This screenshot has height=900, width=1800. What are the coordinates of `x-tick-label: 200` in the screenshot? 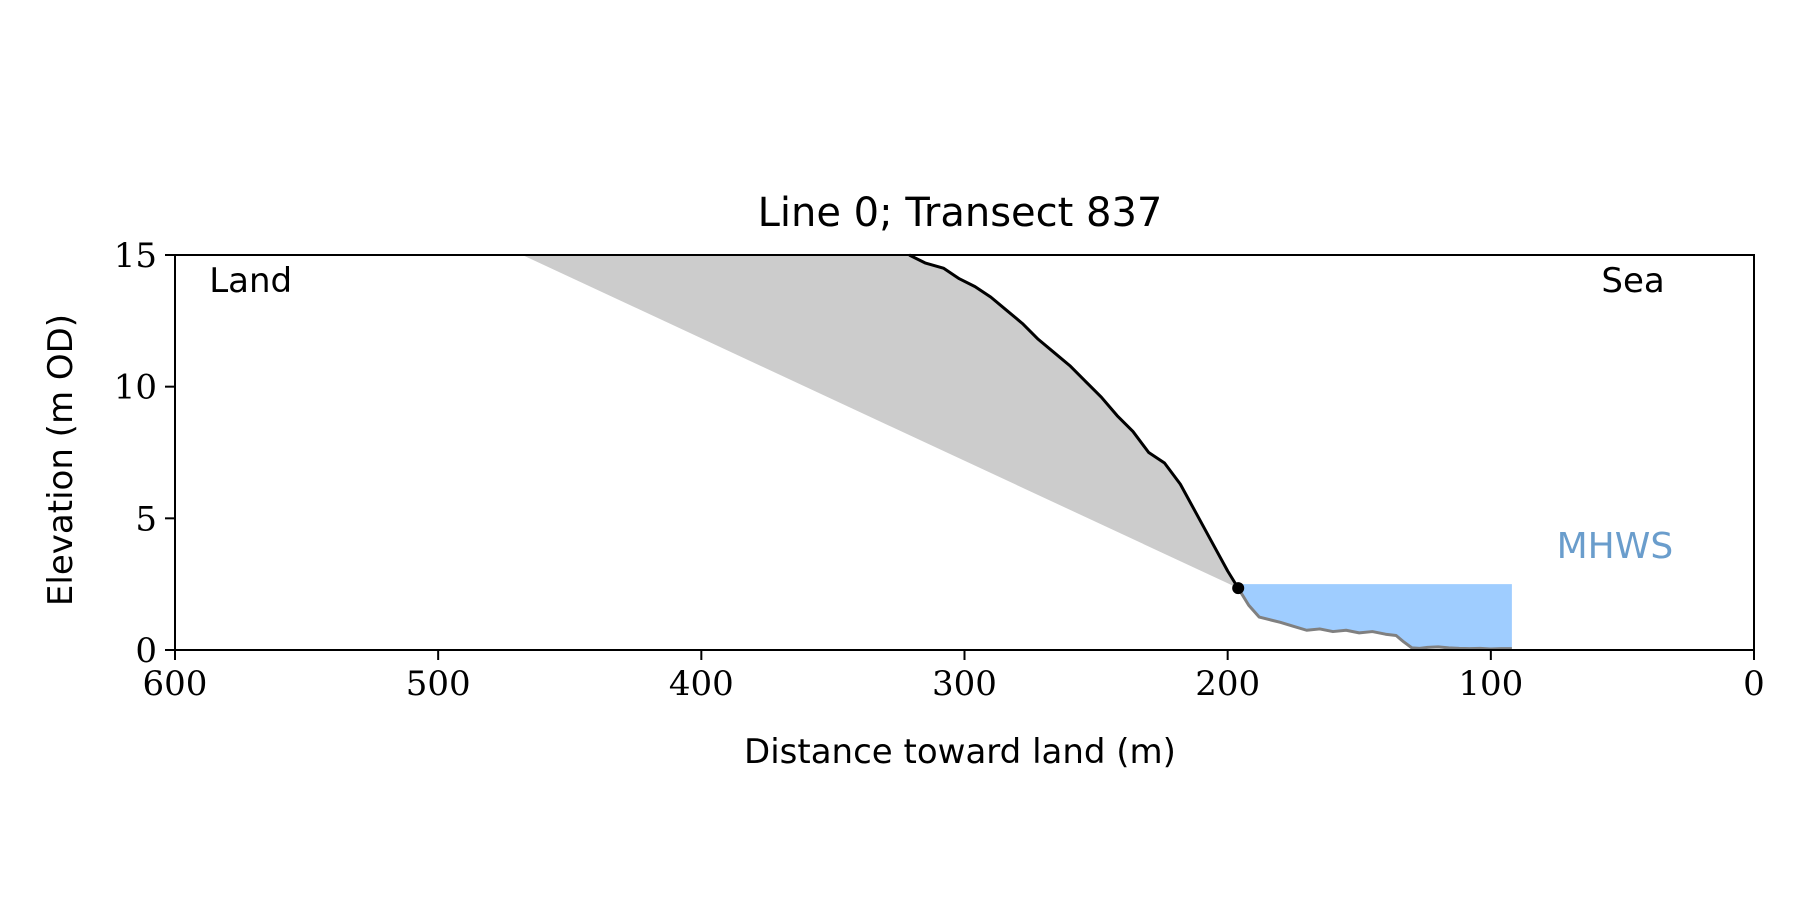 It's located at (1227, 684).